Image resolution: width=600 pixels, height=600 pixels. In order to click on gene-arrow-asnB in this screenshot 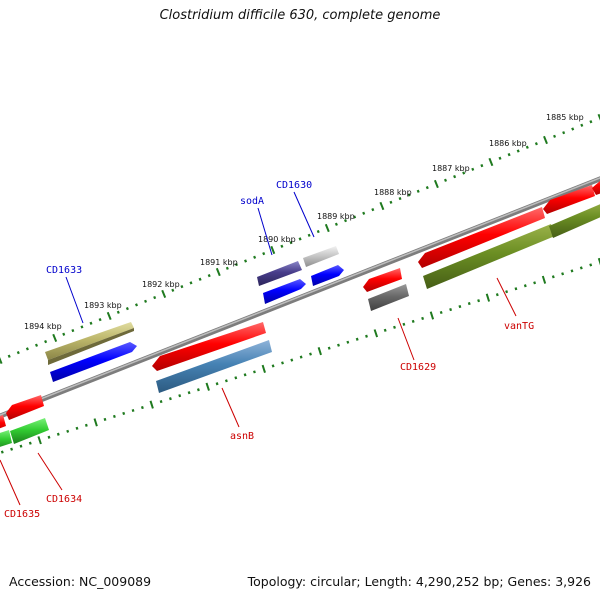, I will do `click(209, 346)`.